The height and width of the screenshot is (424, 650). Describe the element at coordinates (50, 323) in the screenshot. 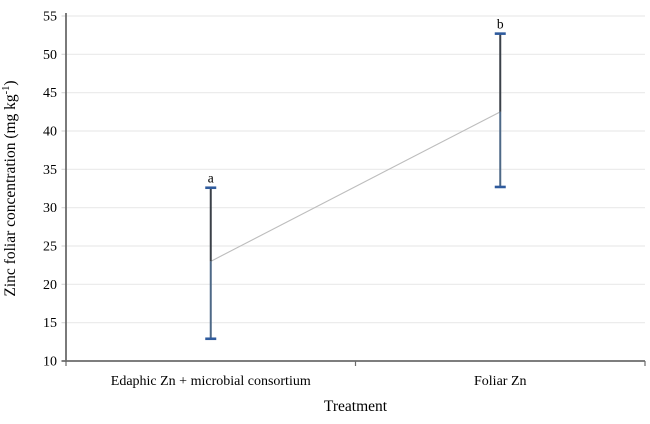

I see `y-tick-label: 15` at that location.